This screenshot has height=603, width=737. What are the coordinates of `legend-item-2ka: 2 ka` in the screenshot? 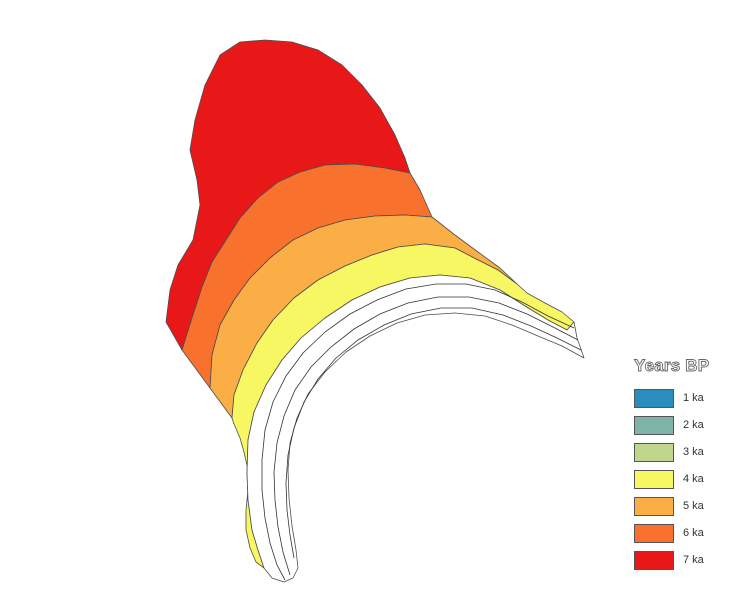 It's located at (684, 425).